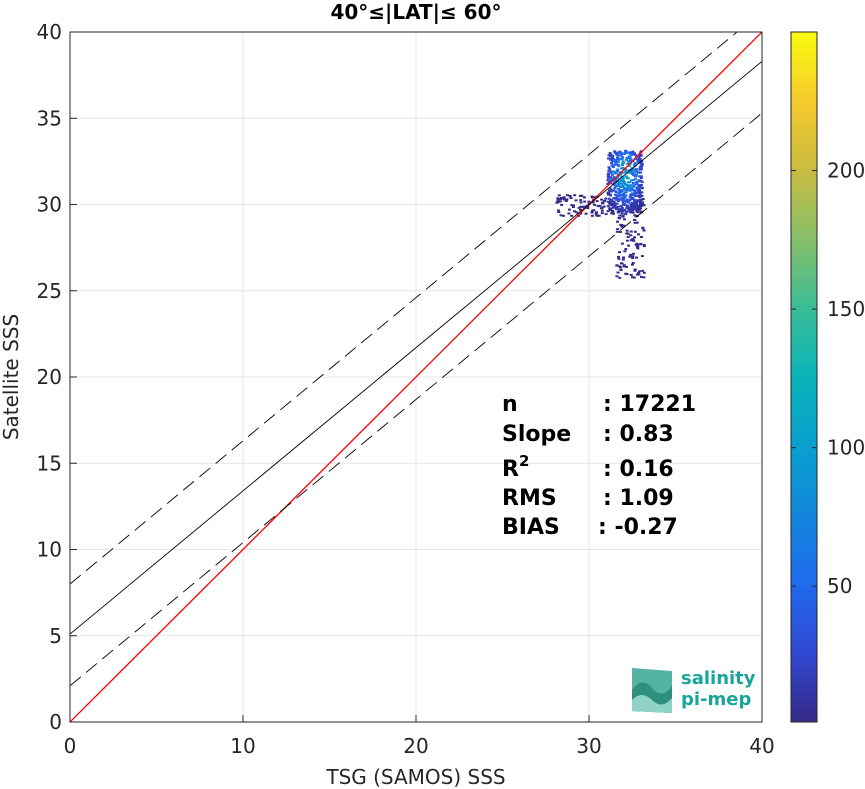 The image size is (865, 789). Describe the element at coordinates (531, 527) in the screenshot. I see `stat-bias-label: BIAS` at that location.